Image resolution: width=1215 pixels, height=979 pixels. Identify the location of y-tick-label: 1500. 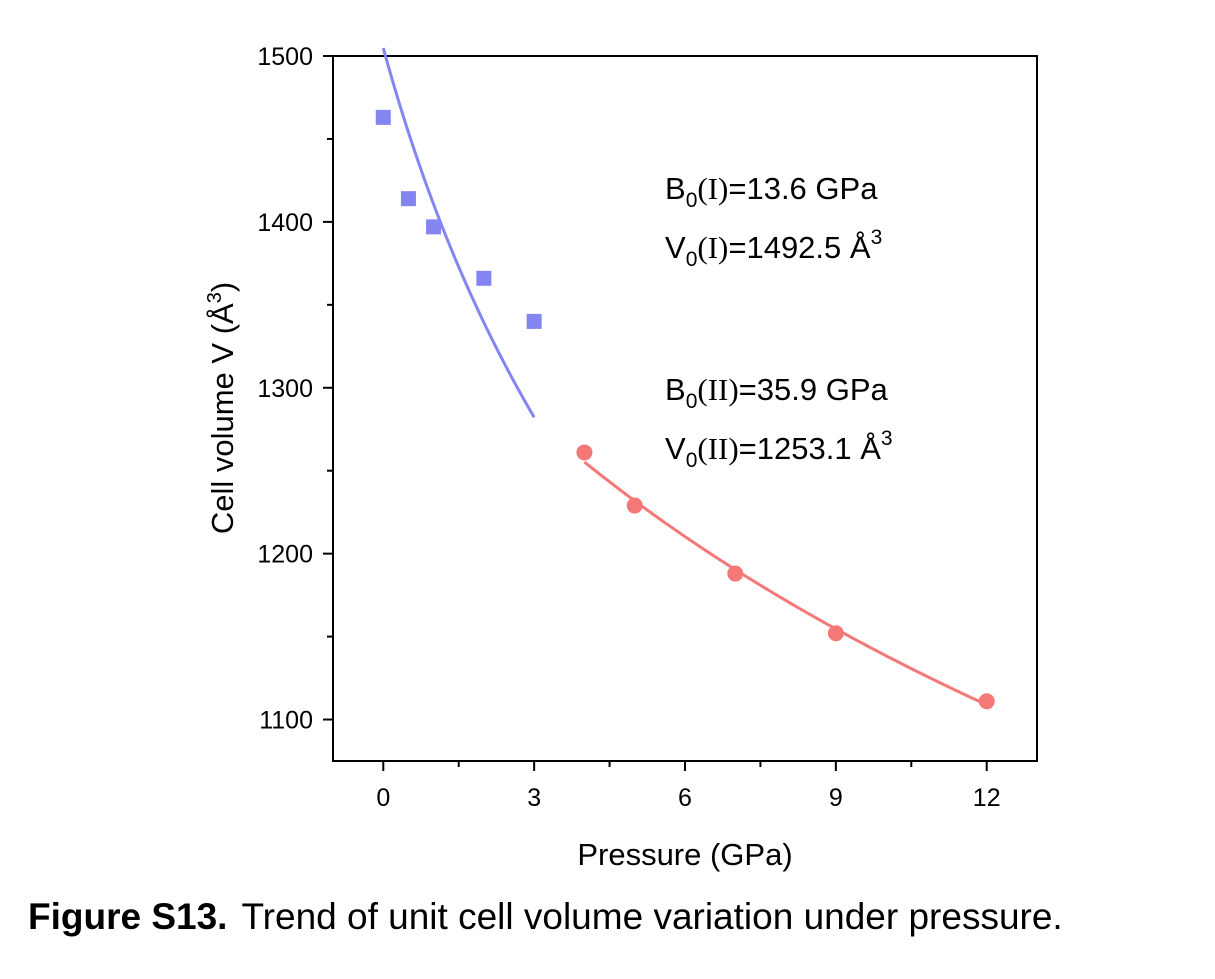
(285, 57).